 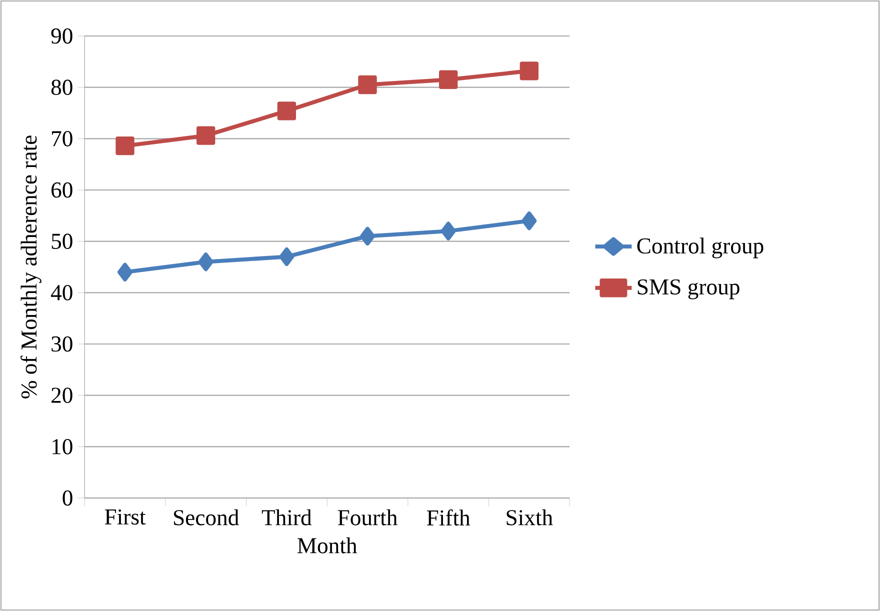 What do you see at coordinates (689, 289) in the screenshot?
I see `legend-label: SMS group` at bounding box center [689, 289].